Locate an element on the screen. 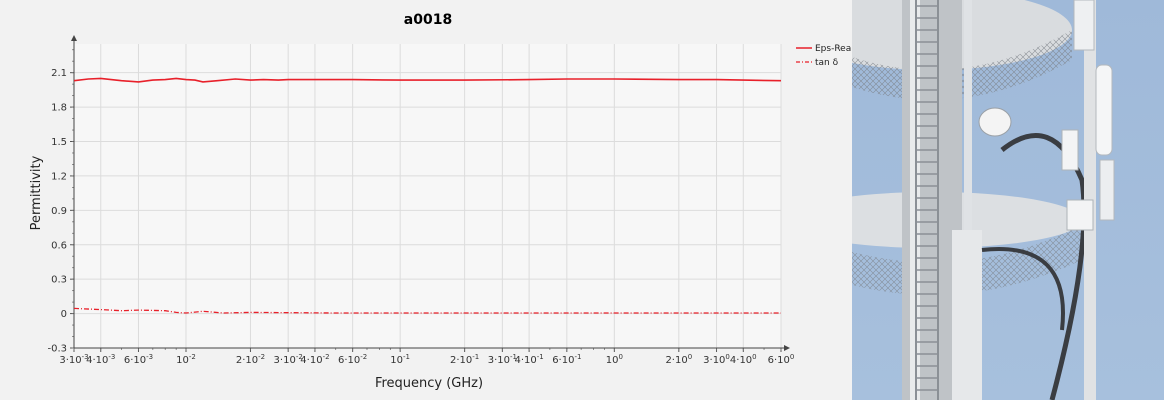 Image resolution: width=1164 pixels, height=405 pixels. x-tick-label: 10⁻² is located at coordinates (186, 359).